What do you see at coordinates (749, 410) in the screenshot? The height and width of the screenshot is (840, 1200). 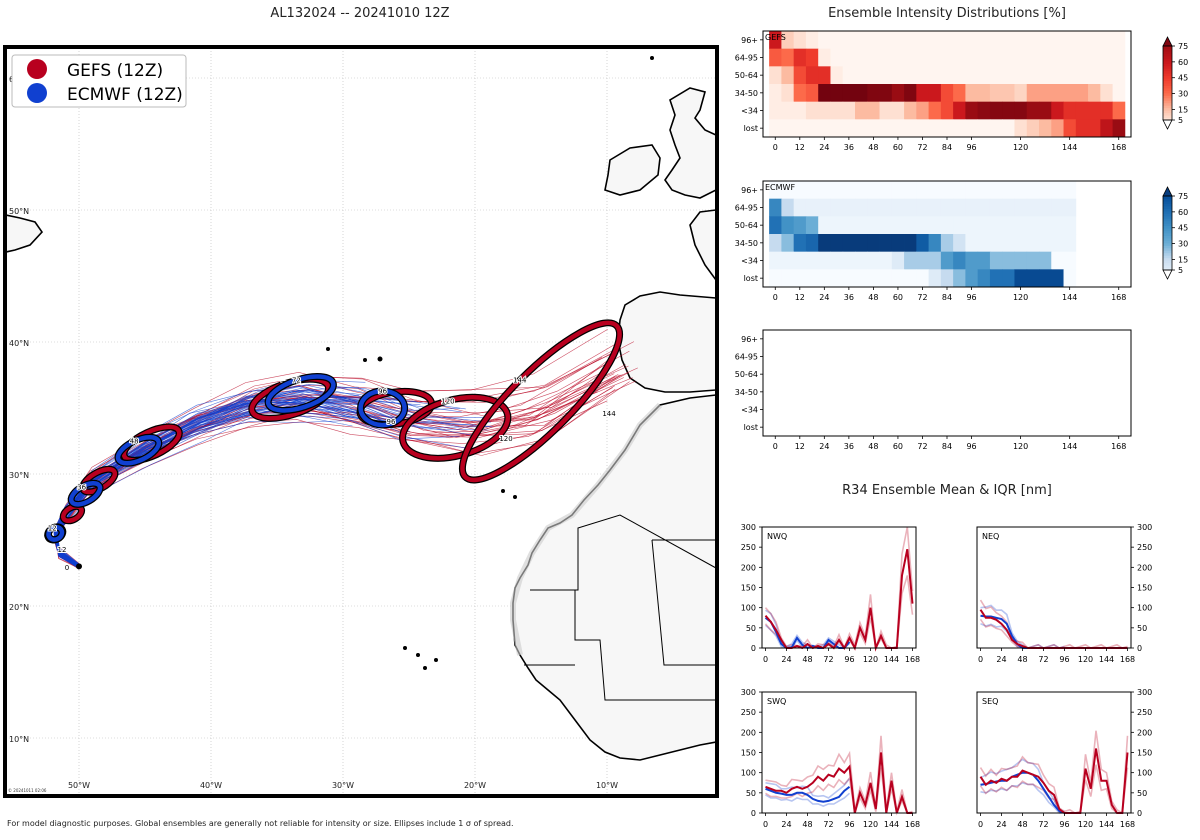 I see `y-tick-label: <34` at bounding box center [749, 410].